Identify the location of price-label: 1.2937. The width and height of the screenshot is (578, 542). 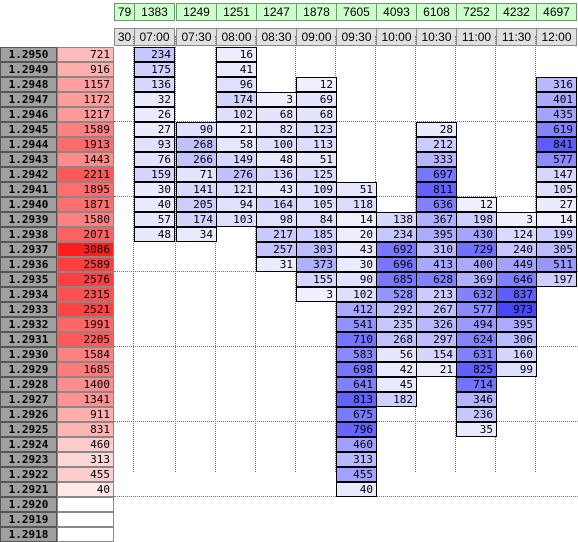
(28, 249).